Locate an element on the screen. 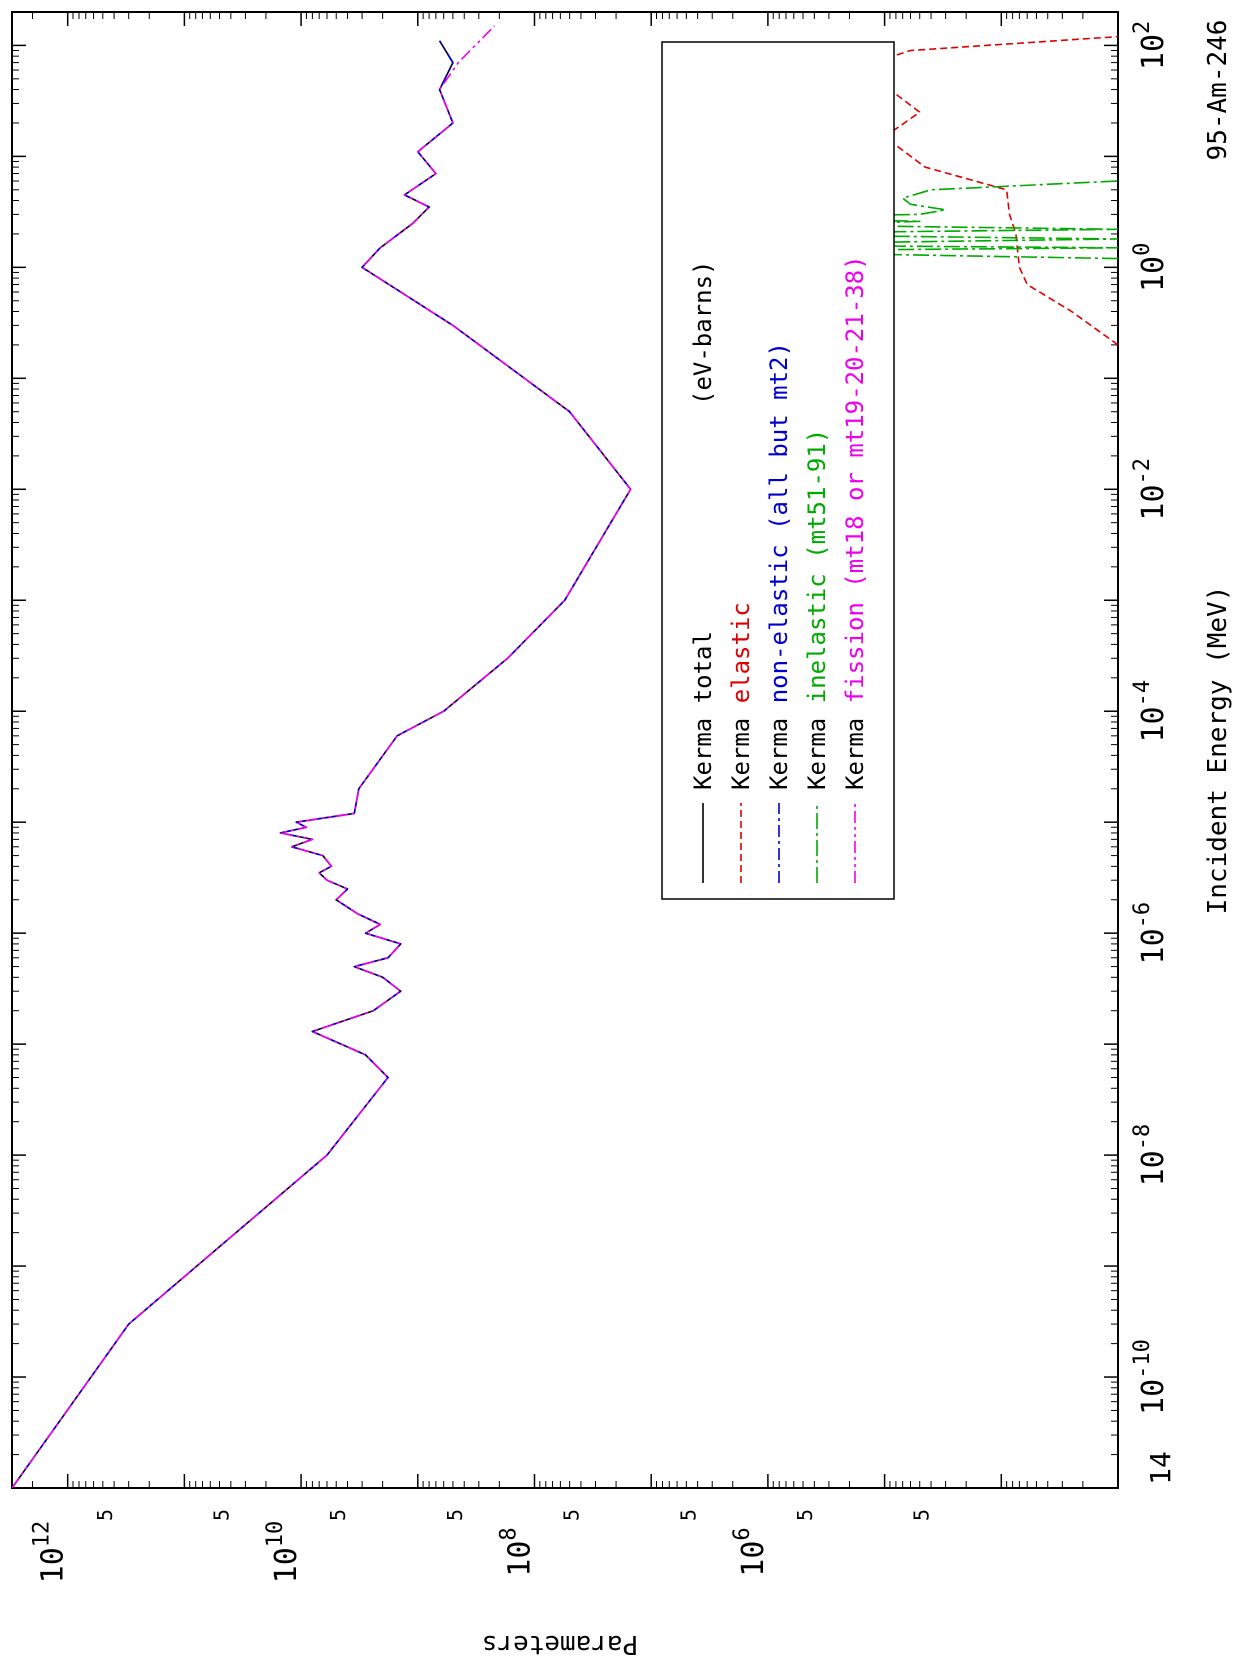 The height and width of the screenshot is (1663, 1250). x-tick-label: 10-8 is located at coordinates (1150, 1155).